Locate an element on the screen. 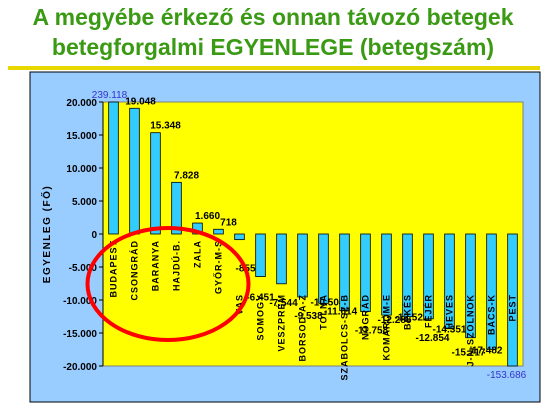  category-label: BÁCS-K is located at coordinates (492, 314).